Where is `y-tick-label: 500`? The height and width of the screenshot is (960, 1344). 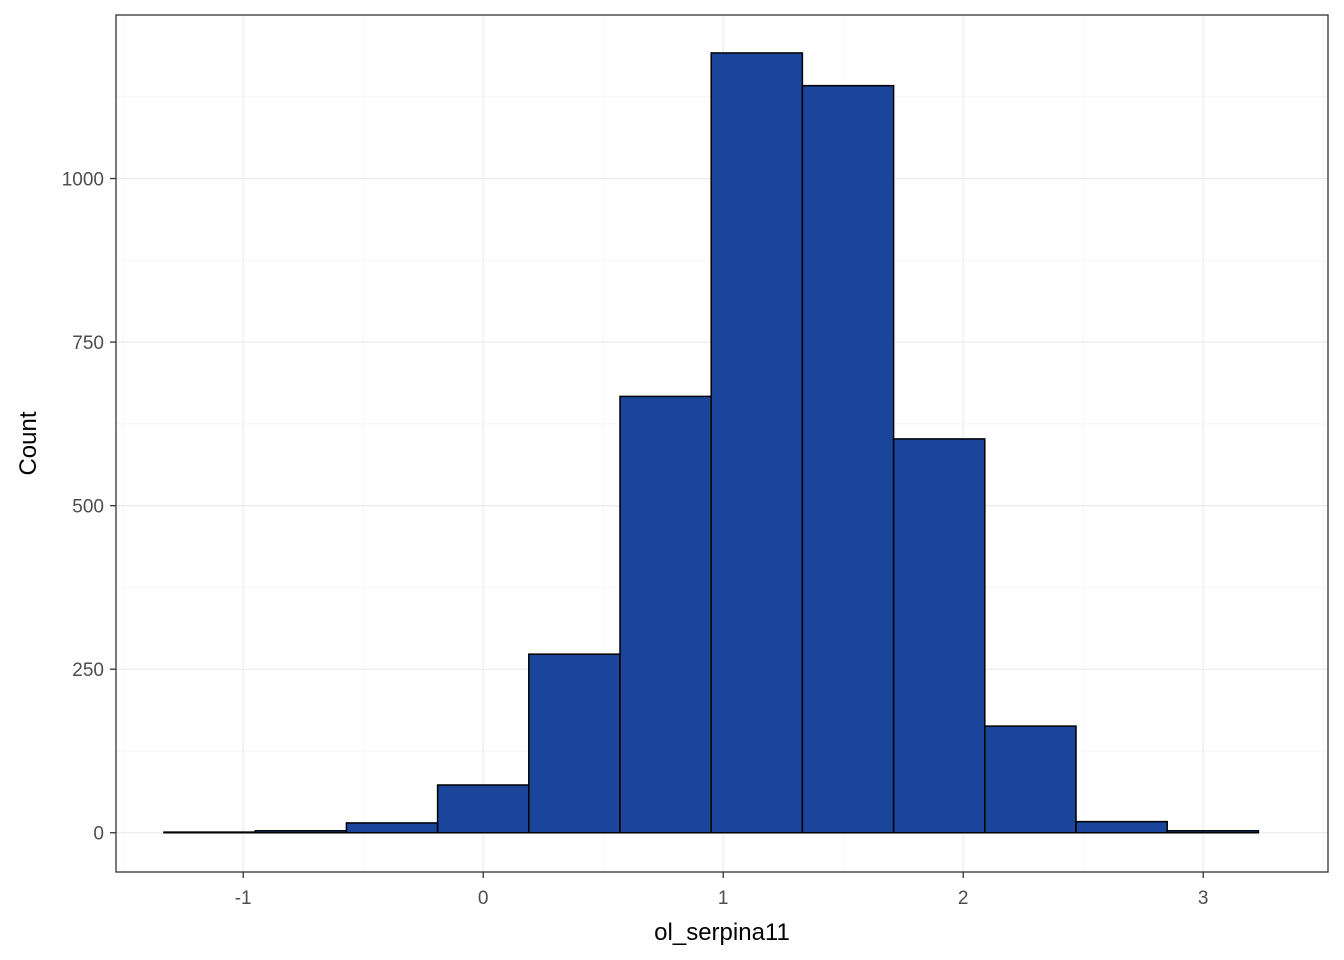 y-tick-label: 500 is located at coordinates (88, 507).